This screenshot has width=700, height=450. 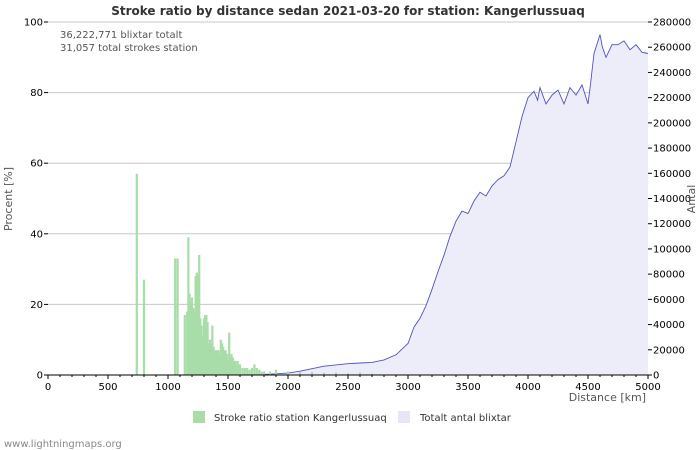 I want to click on x-tick-label-2: 1000, so click(x=167, y=387).